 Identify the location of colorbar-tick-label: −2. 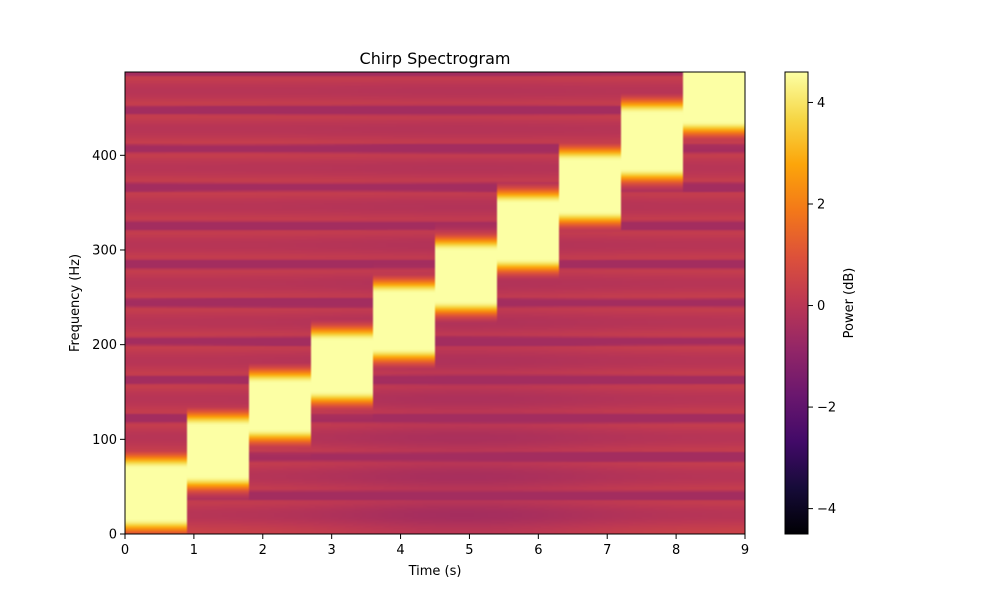
(826, 408).